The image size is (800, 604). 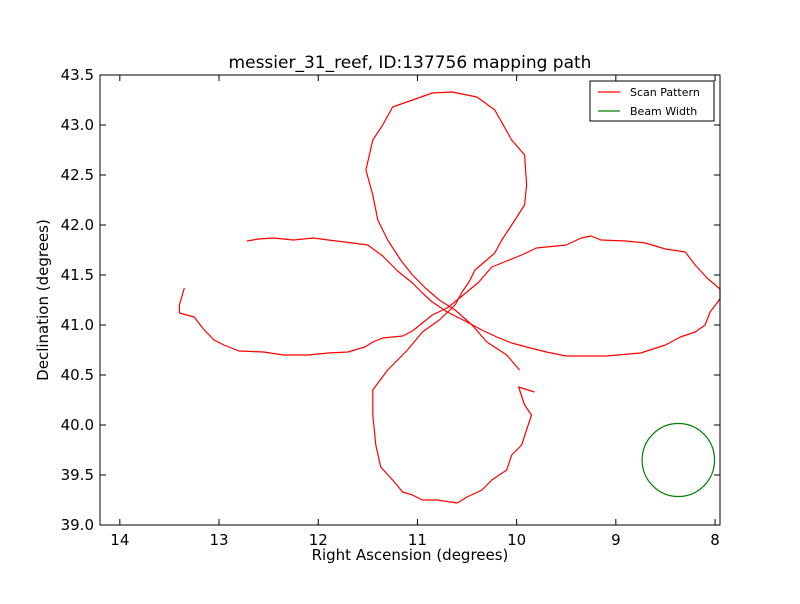 I want to click on x-tick-label: 13, so click(x=218, y=540).